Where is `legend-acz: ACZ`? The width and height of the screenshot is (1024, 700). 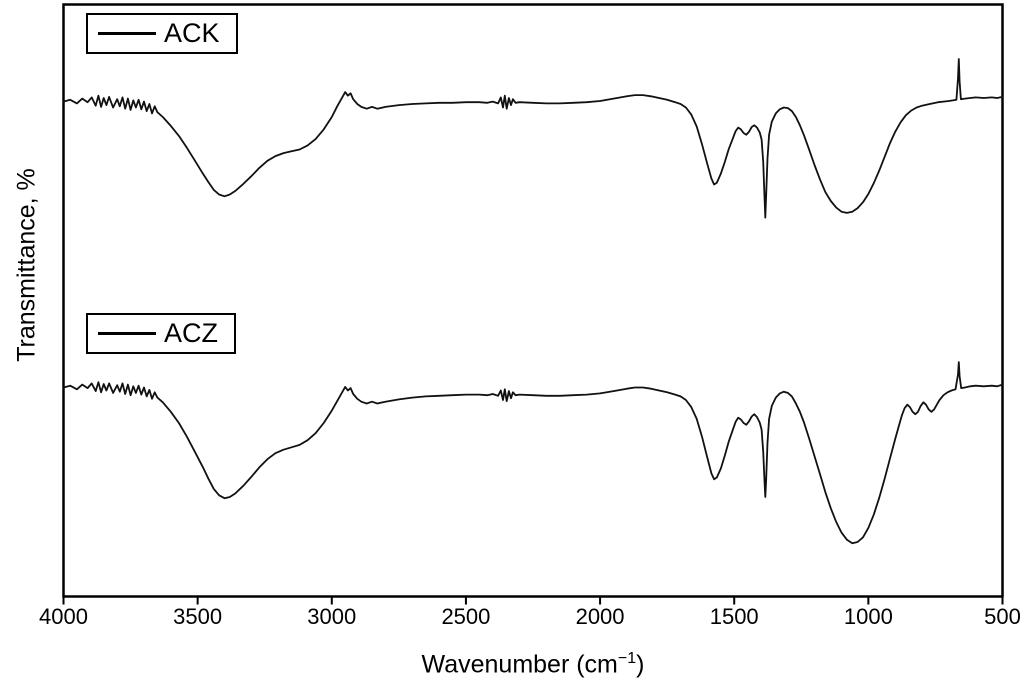 legend-acz: ACZ is located at coordinates (161, 333).